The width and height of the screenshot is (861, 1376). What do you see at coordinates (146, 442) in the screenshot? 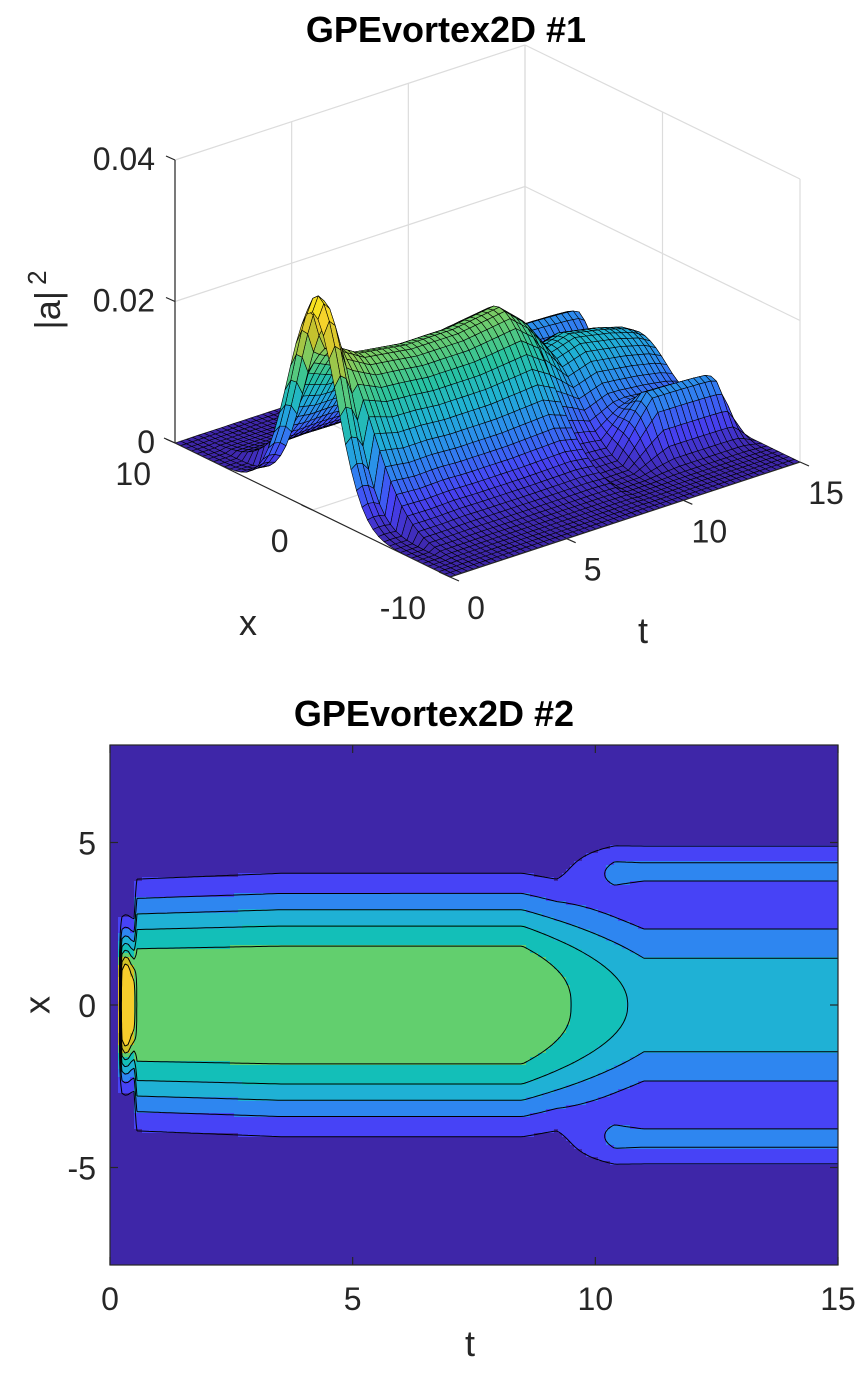
I see `z-tick-label: 0` at bounding box center [146, 442].